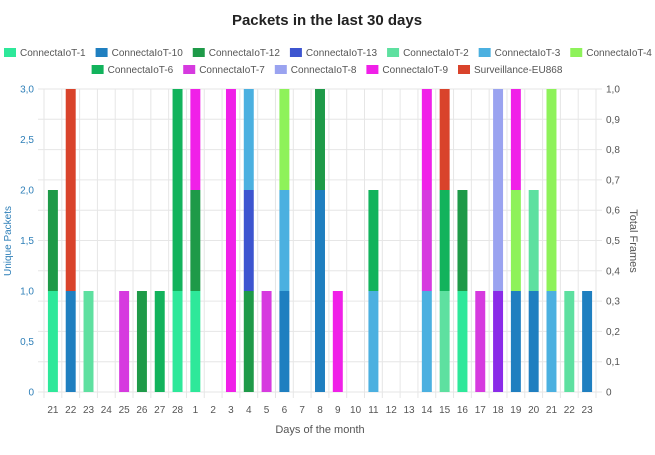 Image resolution: width=655 pixels, height=455 pixels. I want to click on chart-title: Packets in the last 30 days, so click(327, 20).